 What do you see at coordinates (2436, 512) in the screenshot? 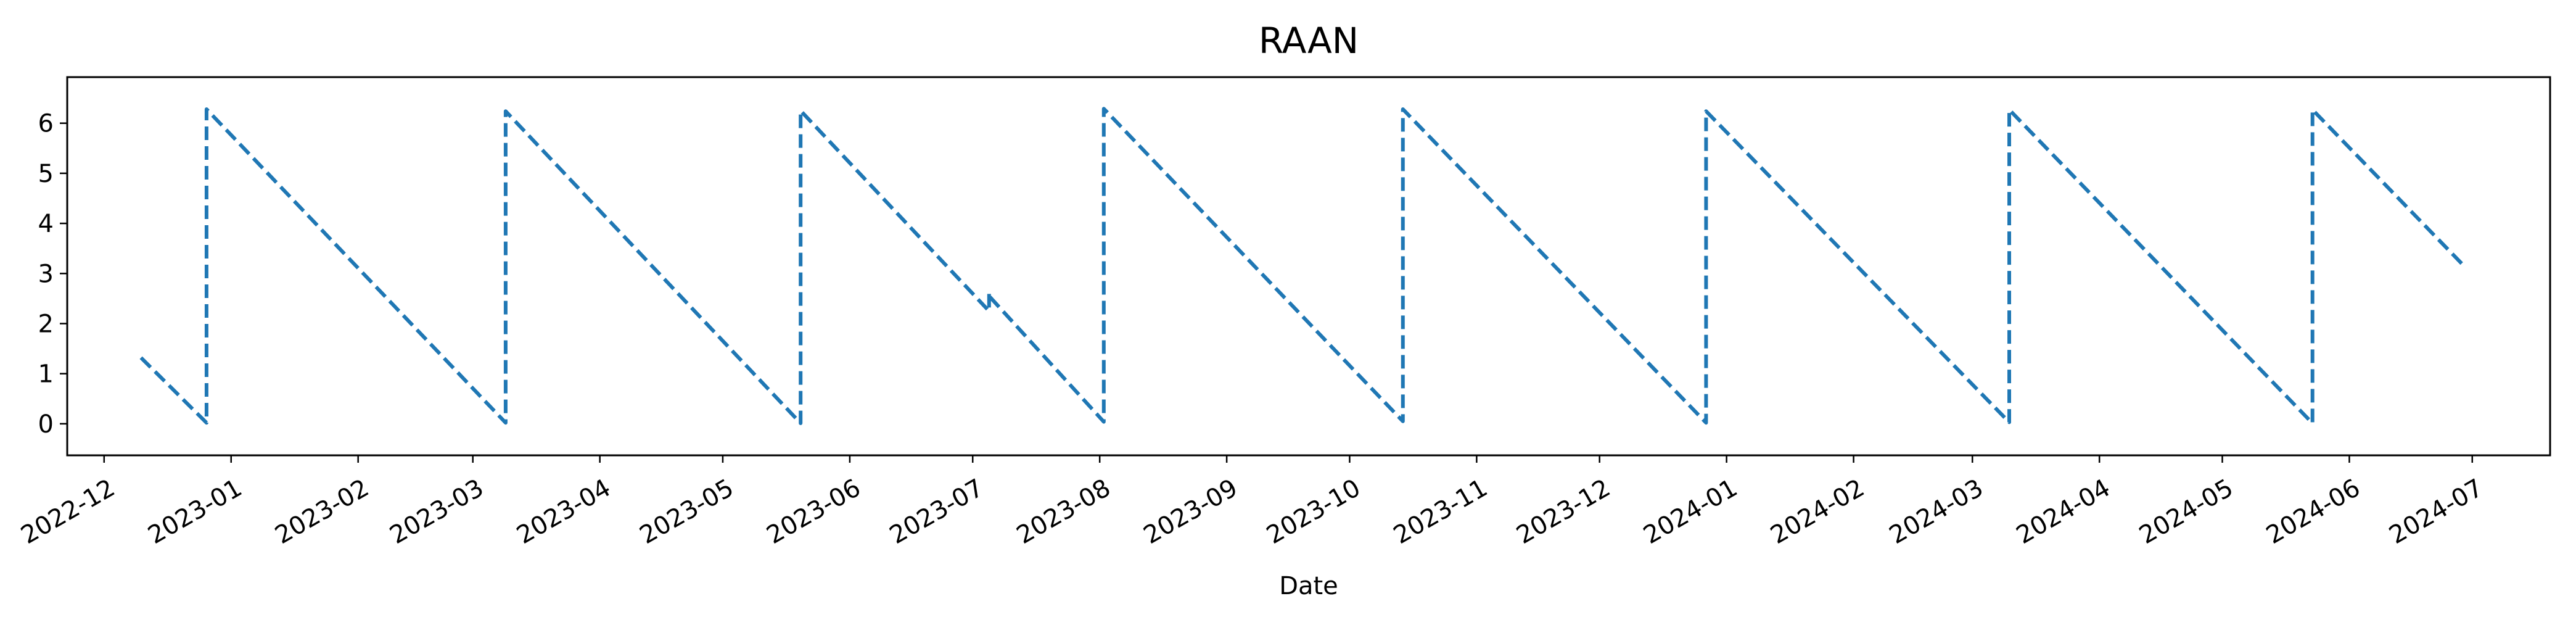
I see `x-tick-label: 2024-07` at bounding box center [2436, 512].